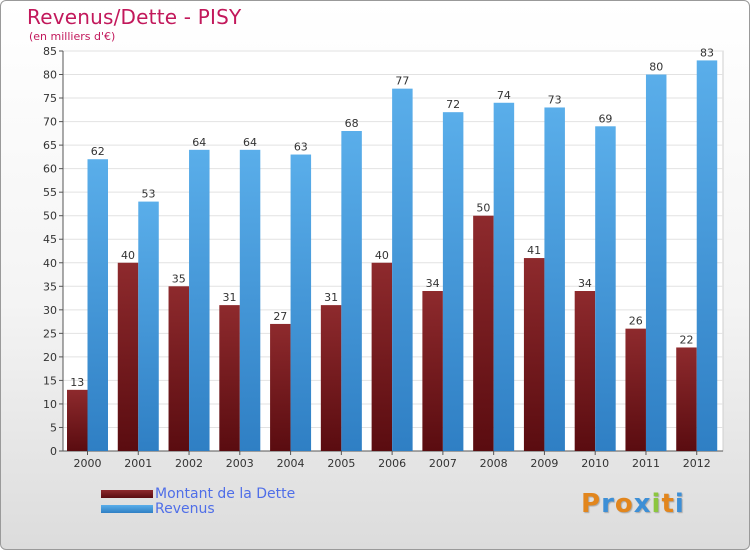  Describe the element at coordinates (98, 151) in the screenshot. I see `data-label-revenue: 62` at that location.